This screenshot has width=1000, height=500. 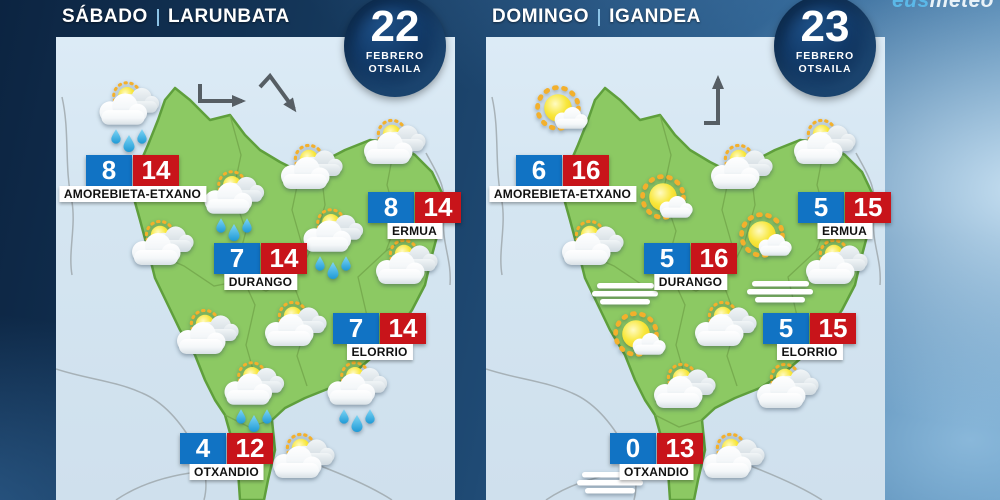 I want to click on broadcaster-logo: eusmeteo, so click(x=943, y=6).